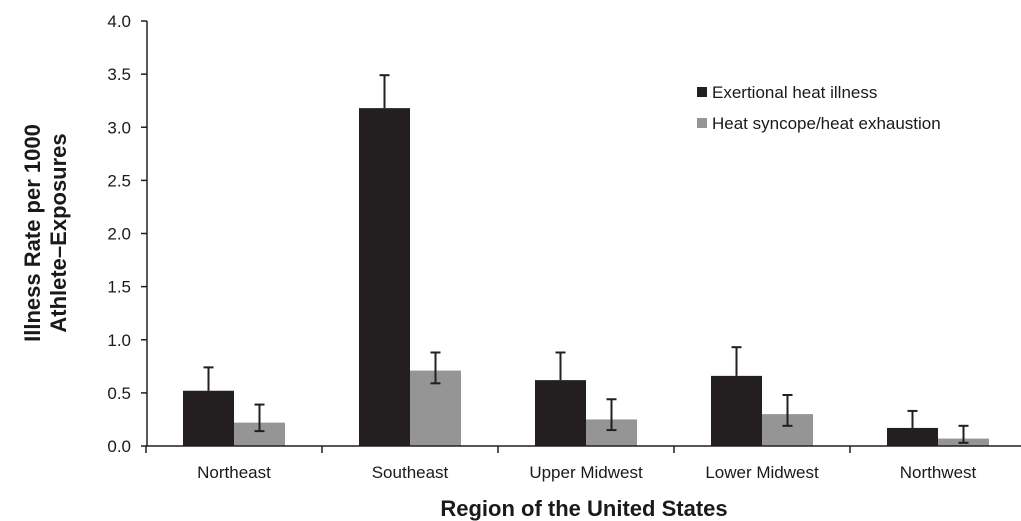 The height and width of the screenshot is (521, 1021). I want to click on x-category-label: Upper Midwest, so click(586, 472).